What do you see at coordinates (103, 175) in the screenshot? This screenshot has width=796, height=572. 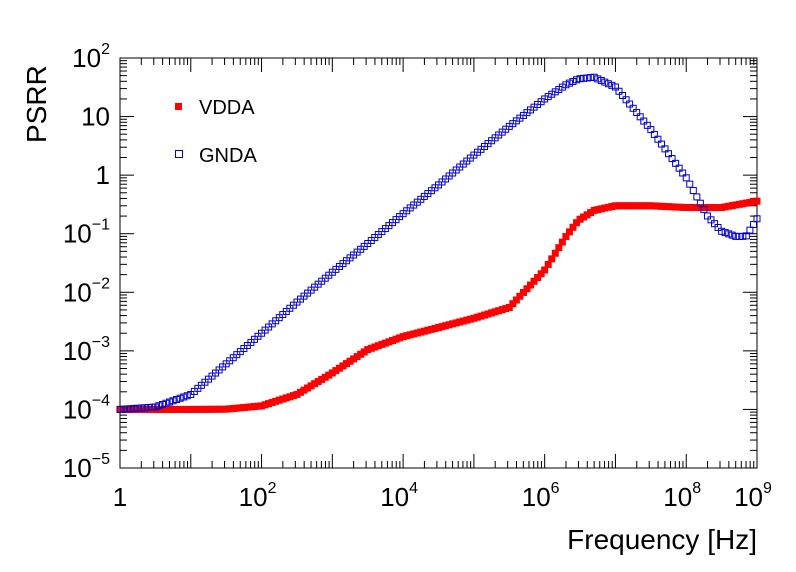 I see `y-tick-label: 1` at bounding box center [103, 175].